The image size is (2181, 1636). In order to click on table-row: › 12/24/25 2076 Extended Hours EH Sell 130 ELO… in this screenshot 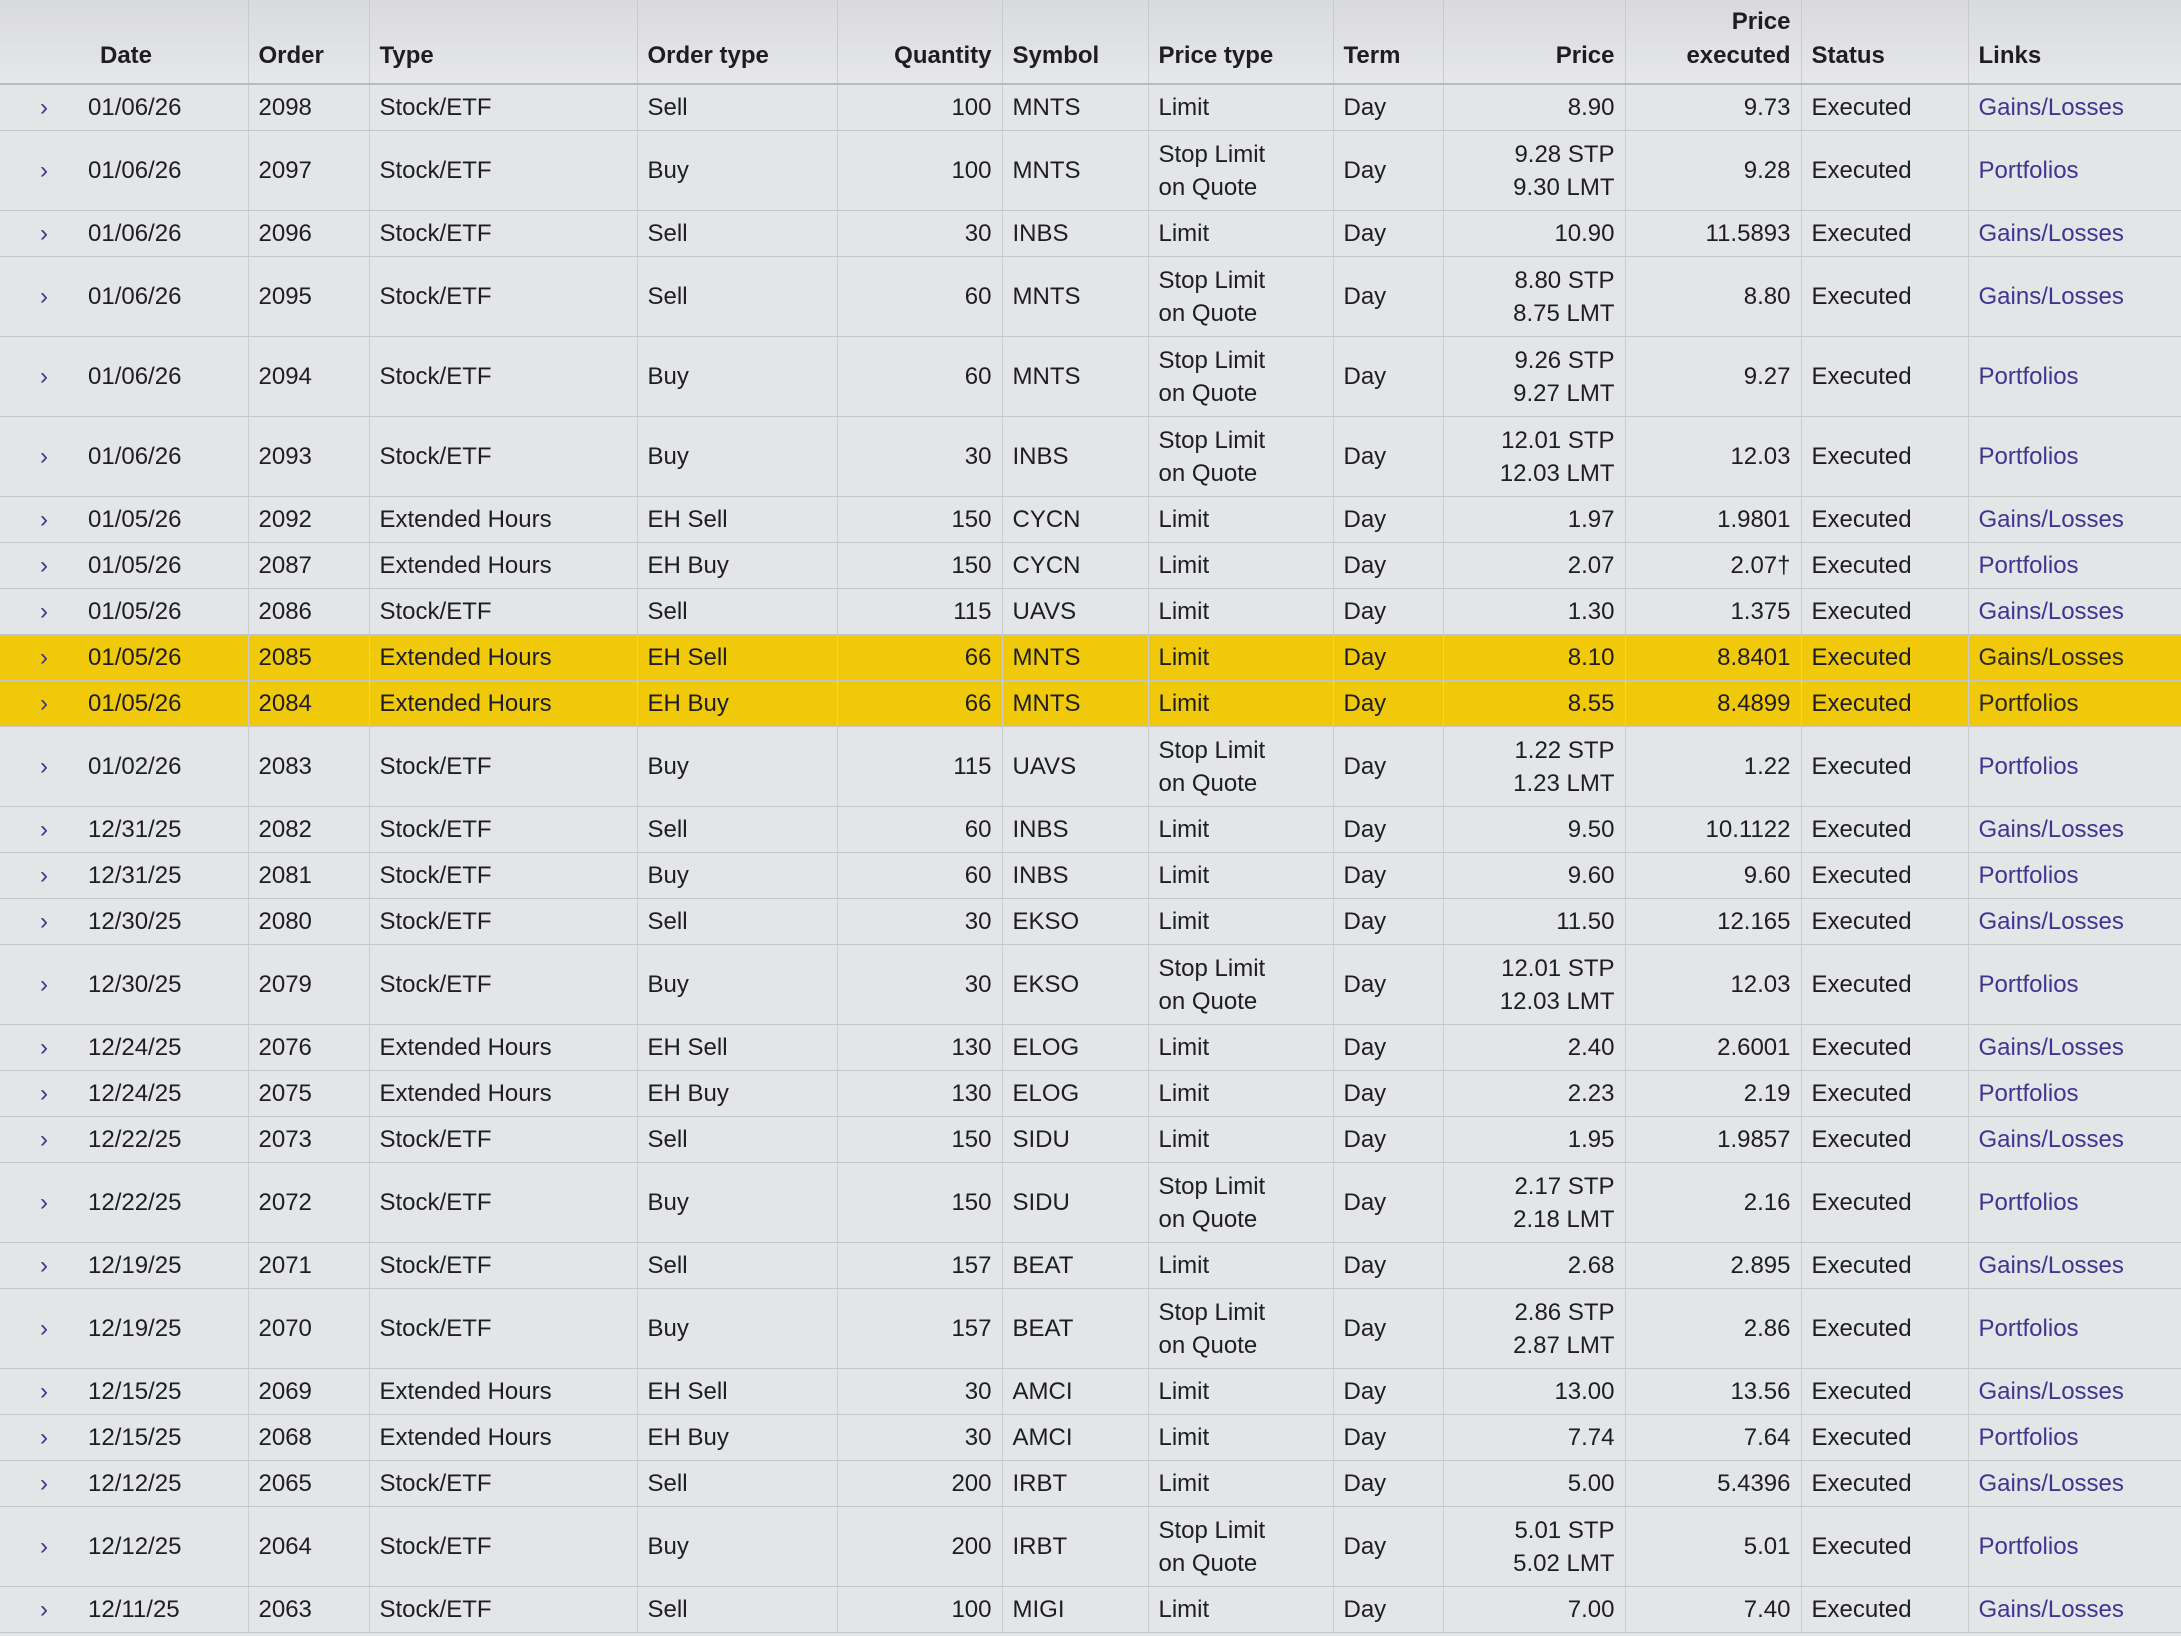, I will do `click(1090, 1047)`.